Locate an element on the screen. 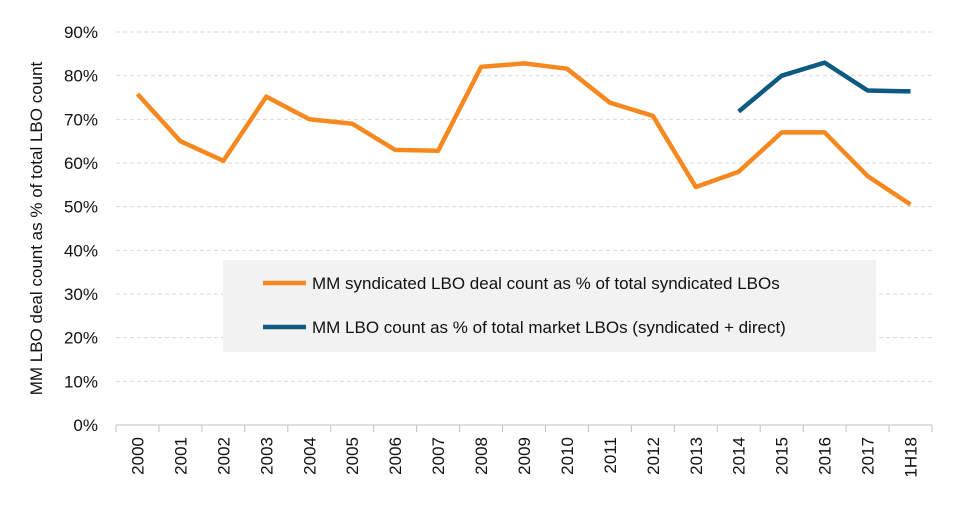 The width and height of the screenshot is (974, 508). x-tick-label: 2009 is located at coordinates (524, 456).